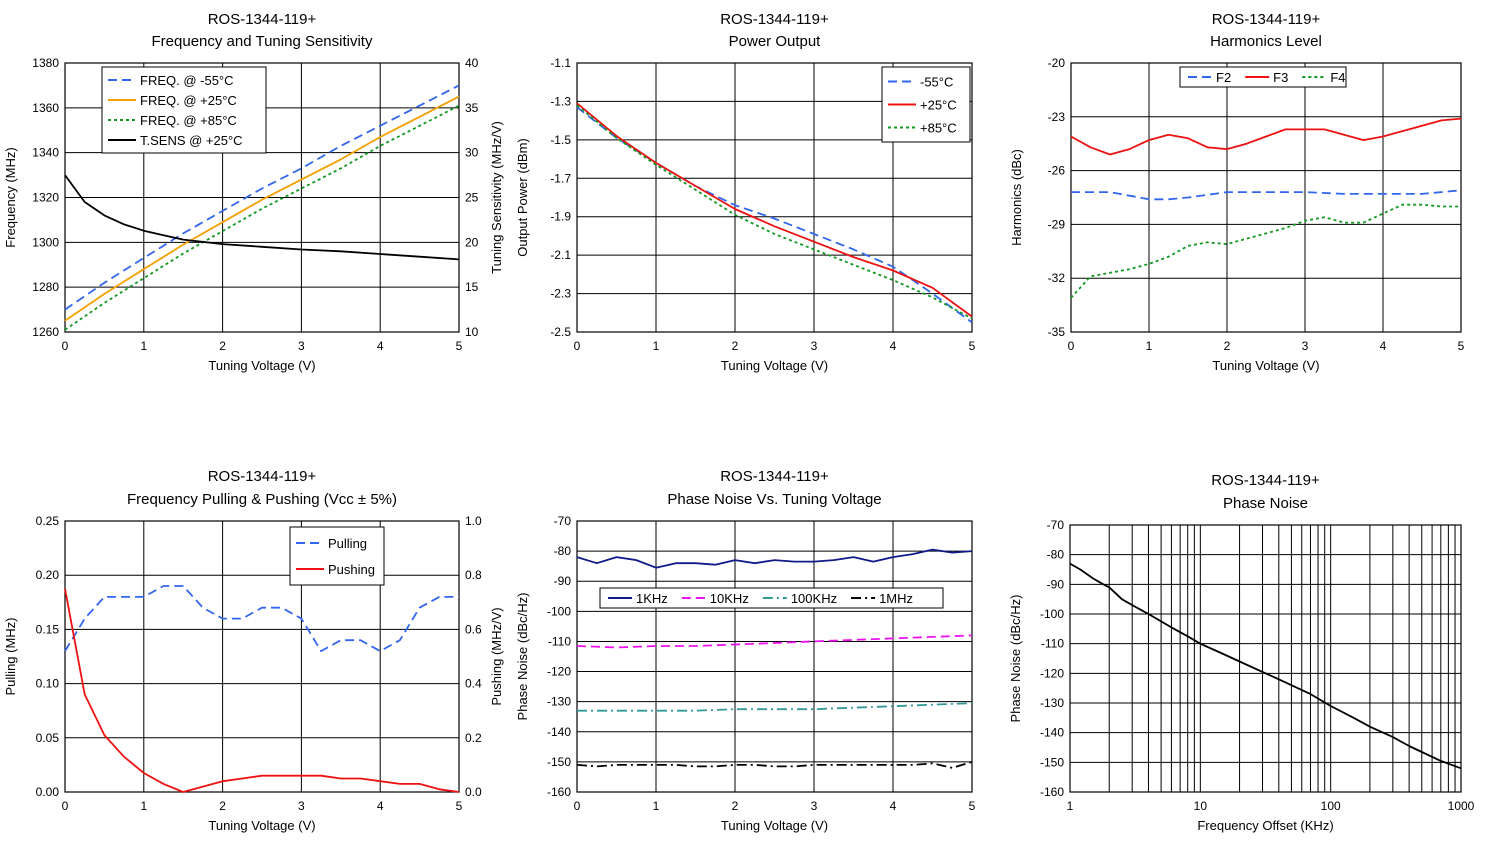 The image size is (1491, 844). Describe the element at coordinates (1056, 555) in the screenshot. I see `y-tick-label: -80` at that location.